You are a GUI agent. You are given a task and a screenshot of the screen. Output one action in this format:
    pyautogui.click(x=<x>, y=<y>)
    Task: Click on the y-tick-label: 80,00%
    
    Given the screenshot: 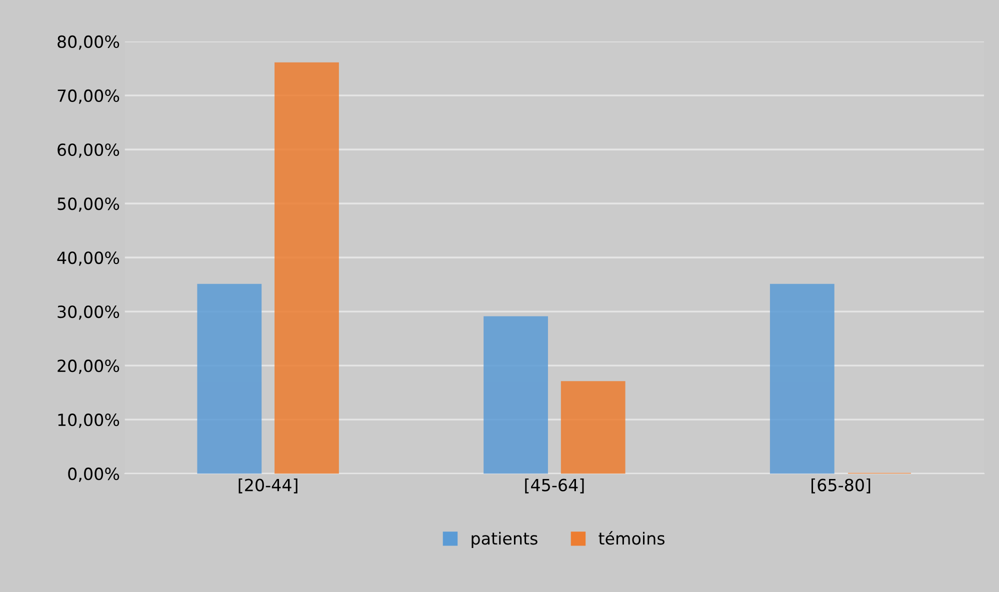 What is the action you would take?
    pyautogui.click(x=89, y=42)
    